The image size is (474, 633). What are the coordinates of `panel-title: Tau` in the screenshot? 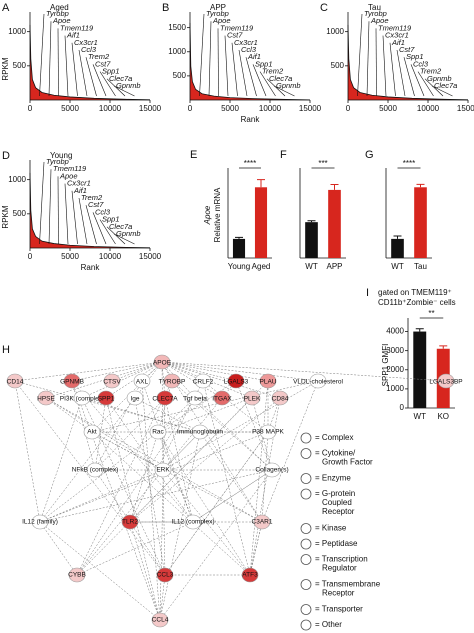 It's located at (374, 7).